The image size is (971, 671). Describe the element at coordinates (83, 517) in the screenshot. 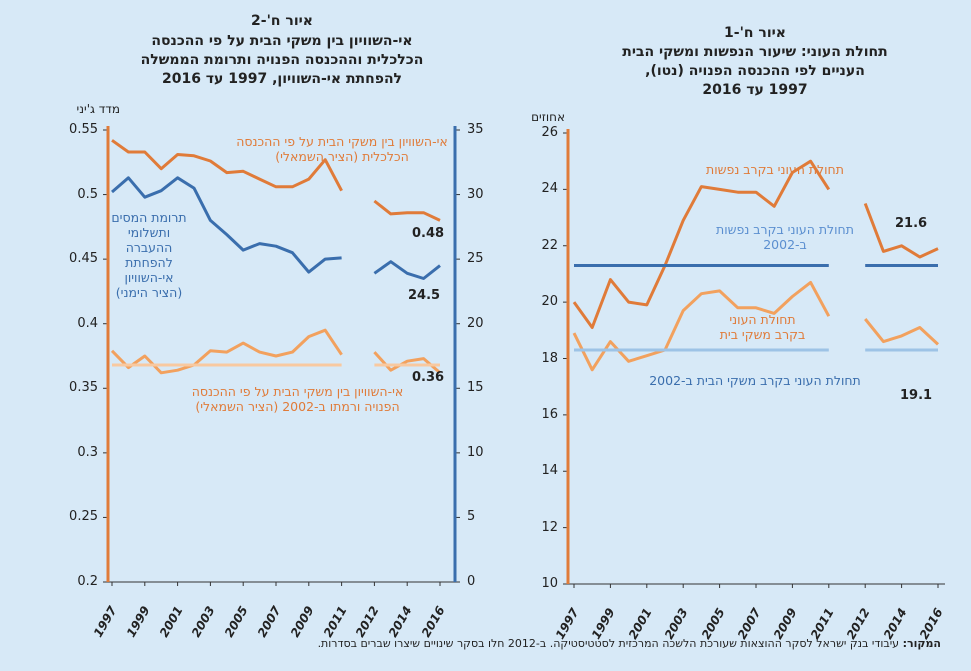

I see `y-tick-label: 0.25` at that location.